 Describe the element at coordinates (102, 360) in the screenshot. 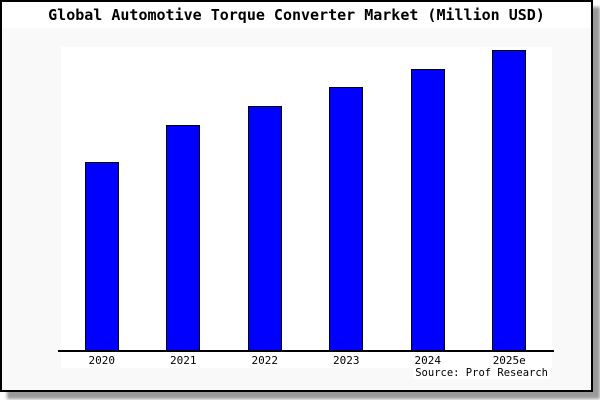

I see `x-tick-label-2020: 2020` at that location.